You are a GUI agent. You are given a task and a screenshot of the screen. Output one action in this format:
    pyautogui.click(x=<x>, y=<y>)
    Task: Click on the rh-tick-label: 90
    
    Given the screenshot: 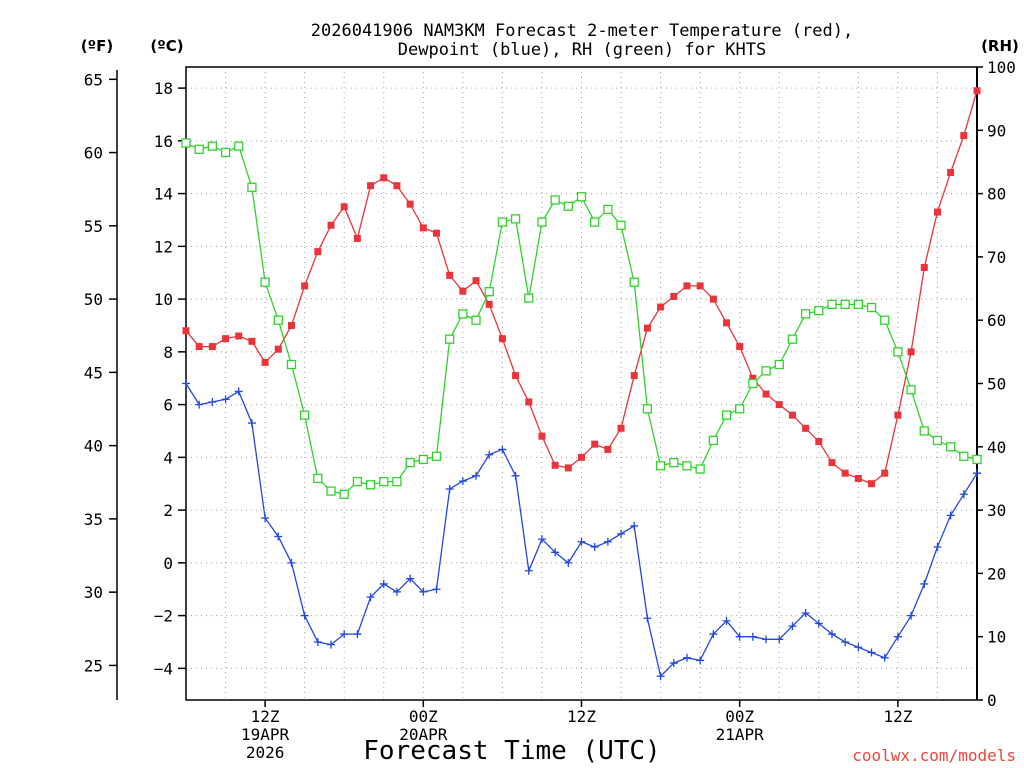 What is the action you would take?
    pyautogui.click(x=996, y=130)
    